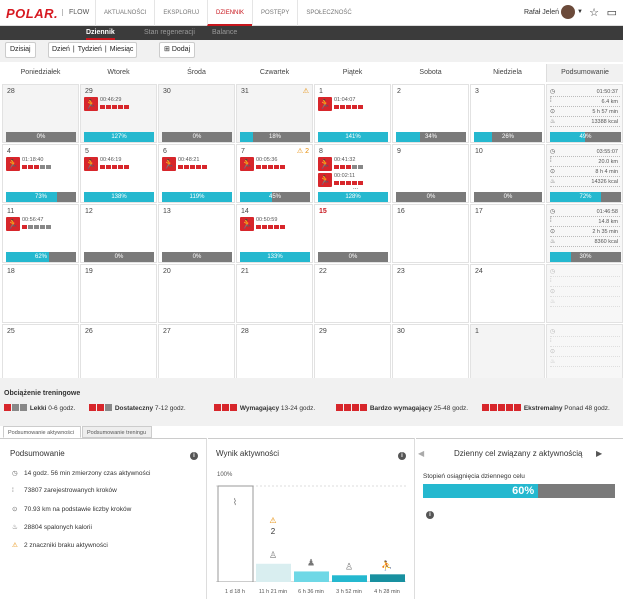 This screenshot has height=599, width=623. Describe the element at coordinates (196, 113) in the screenshot. I see `calendar-day: 30 0%` at that location.